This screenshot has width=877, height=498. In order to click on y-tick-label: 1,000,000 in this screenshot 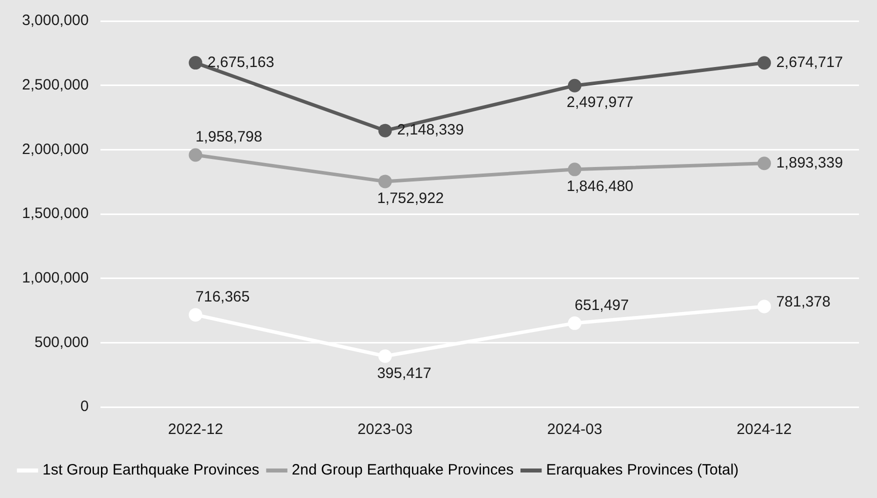, I will do `click(55, 277)`.